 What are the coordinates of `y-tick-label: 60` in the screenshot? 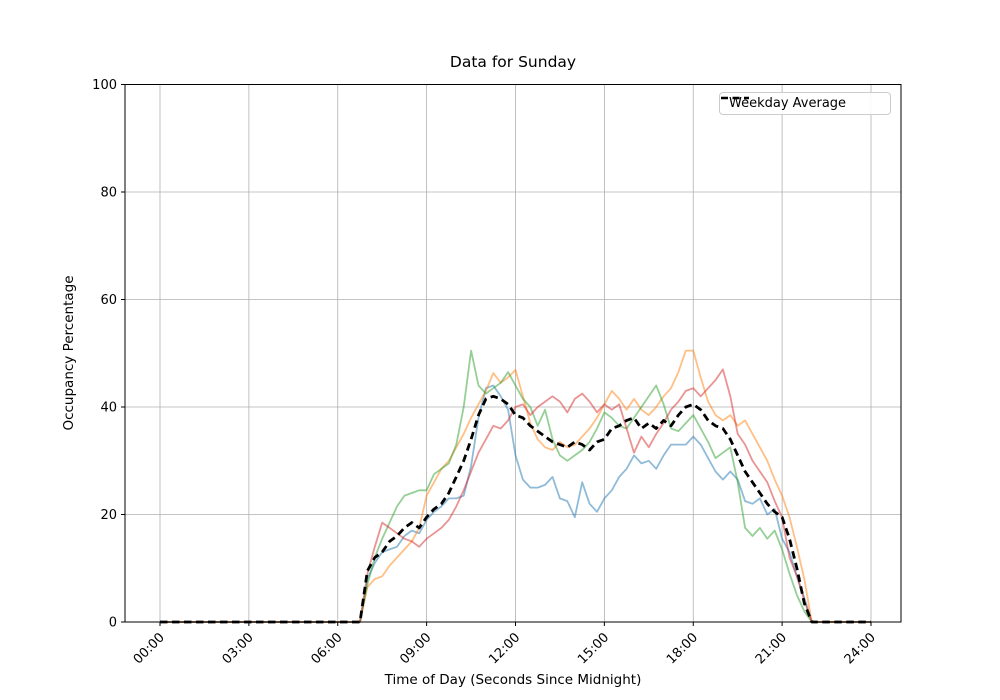 It's located at (108, 300).